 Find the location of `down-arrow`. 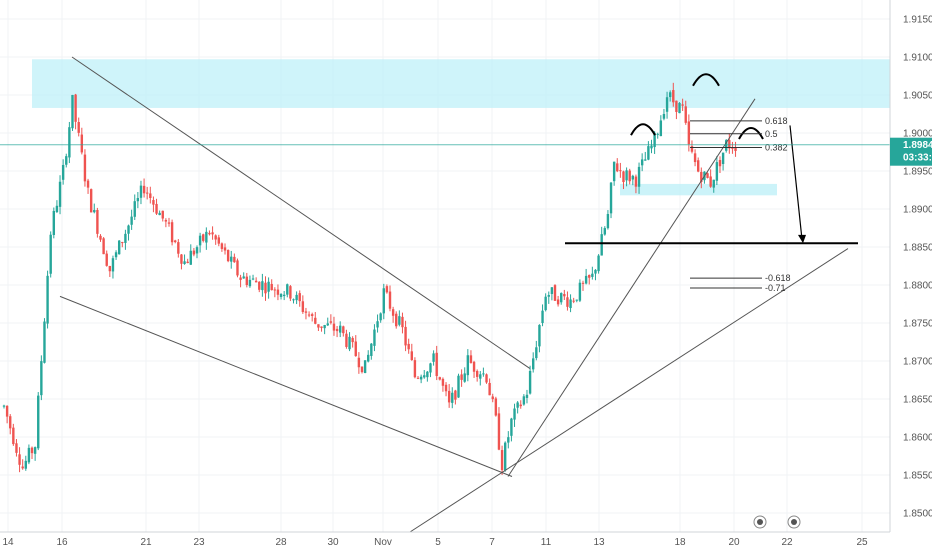

down-arrow is located at coordinates (796, 182).